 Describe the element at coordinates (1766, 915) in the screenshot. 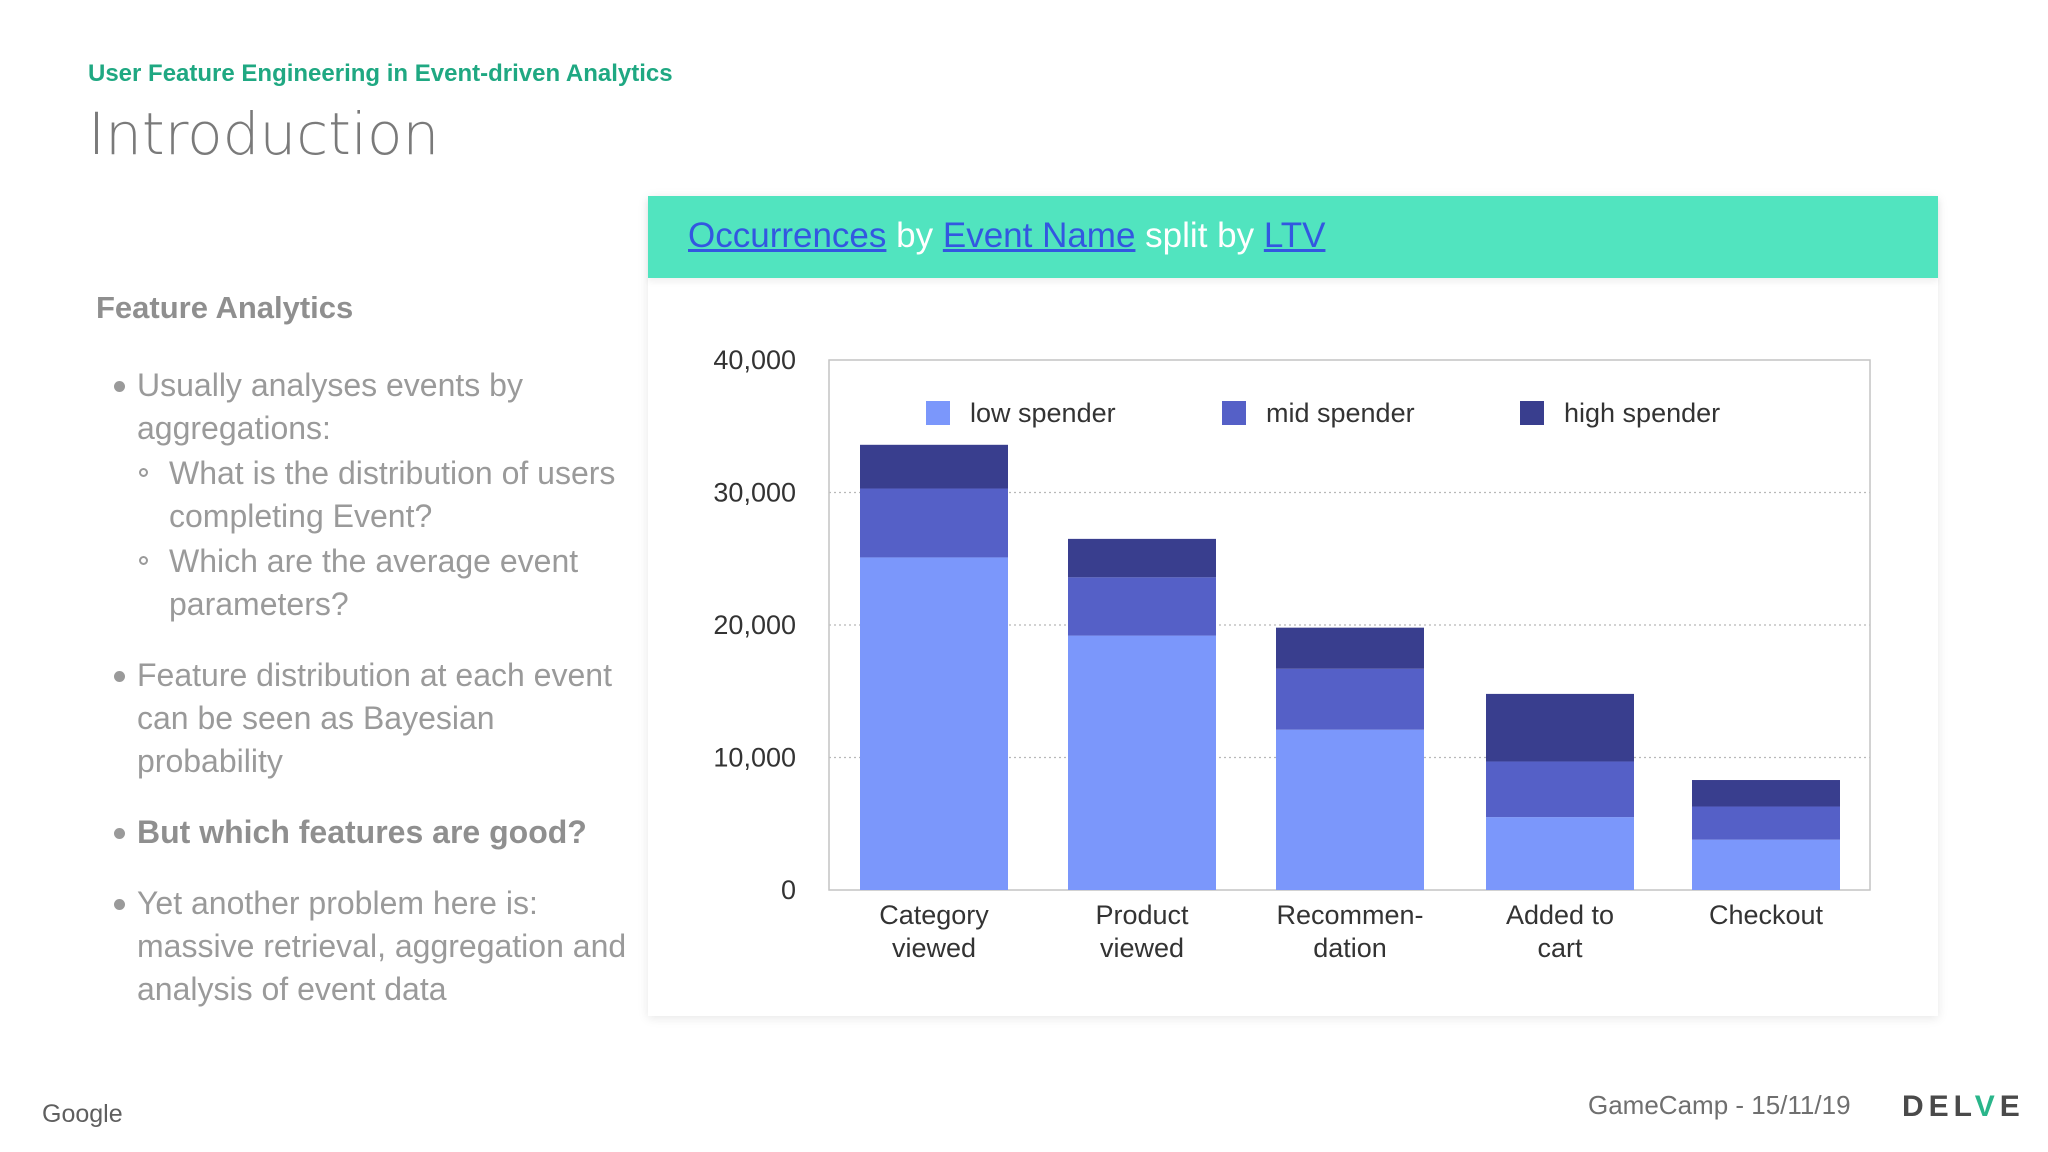

I see `x-tick-label: Checkout` at that location.